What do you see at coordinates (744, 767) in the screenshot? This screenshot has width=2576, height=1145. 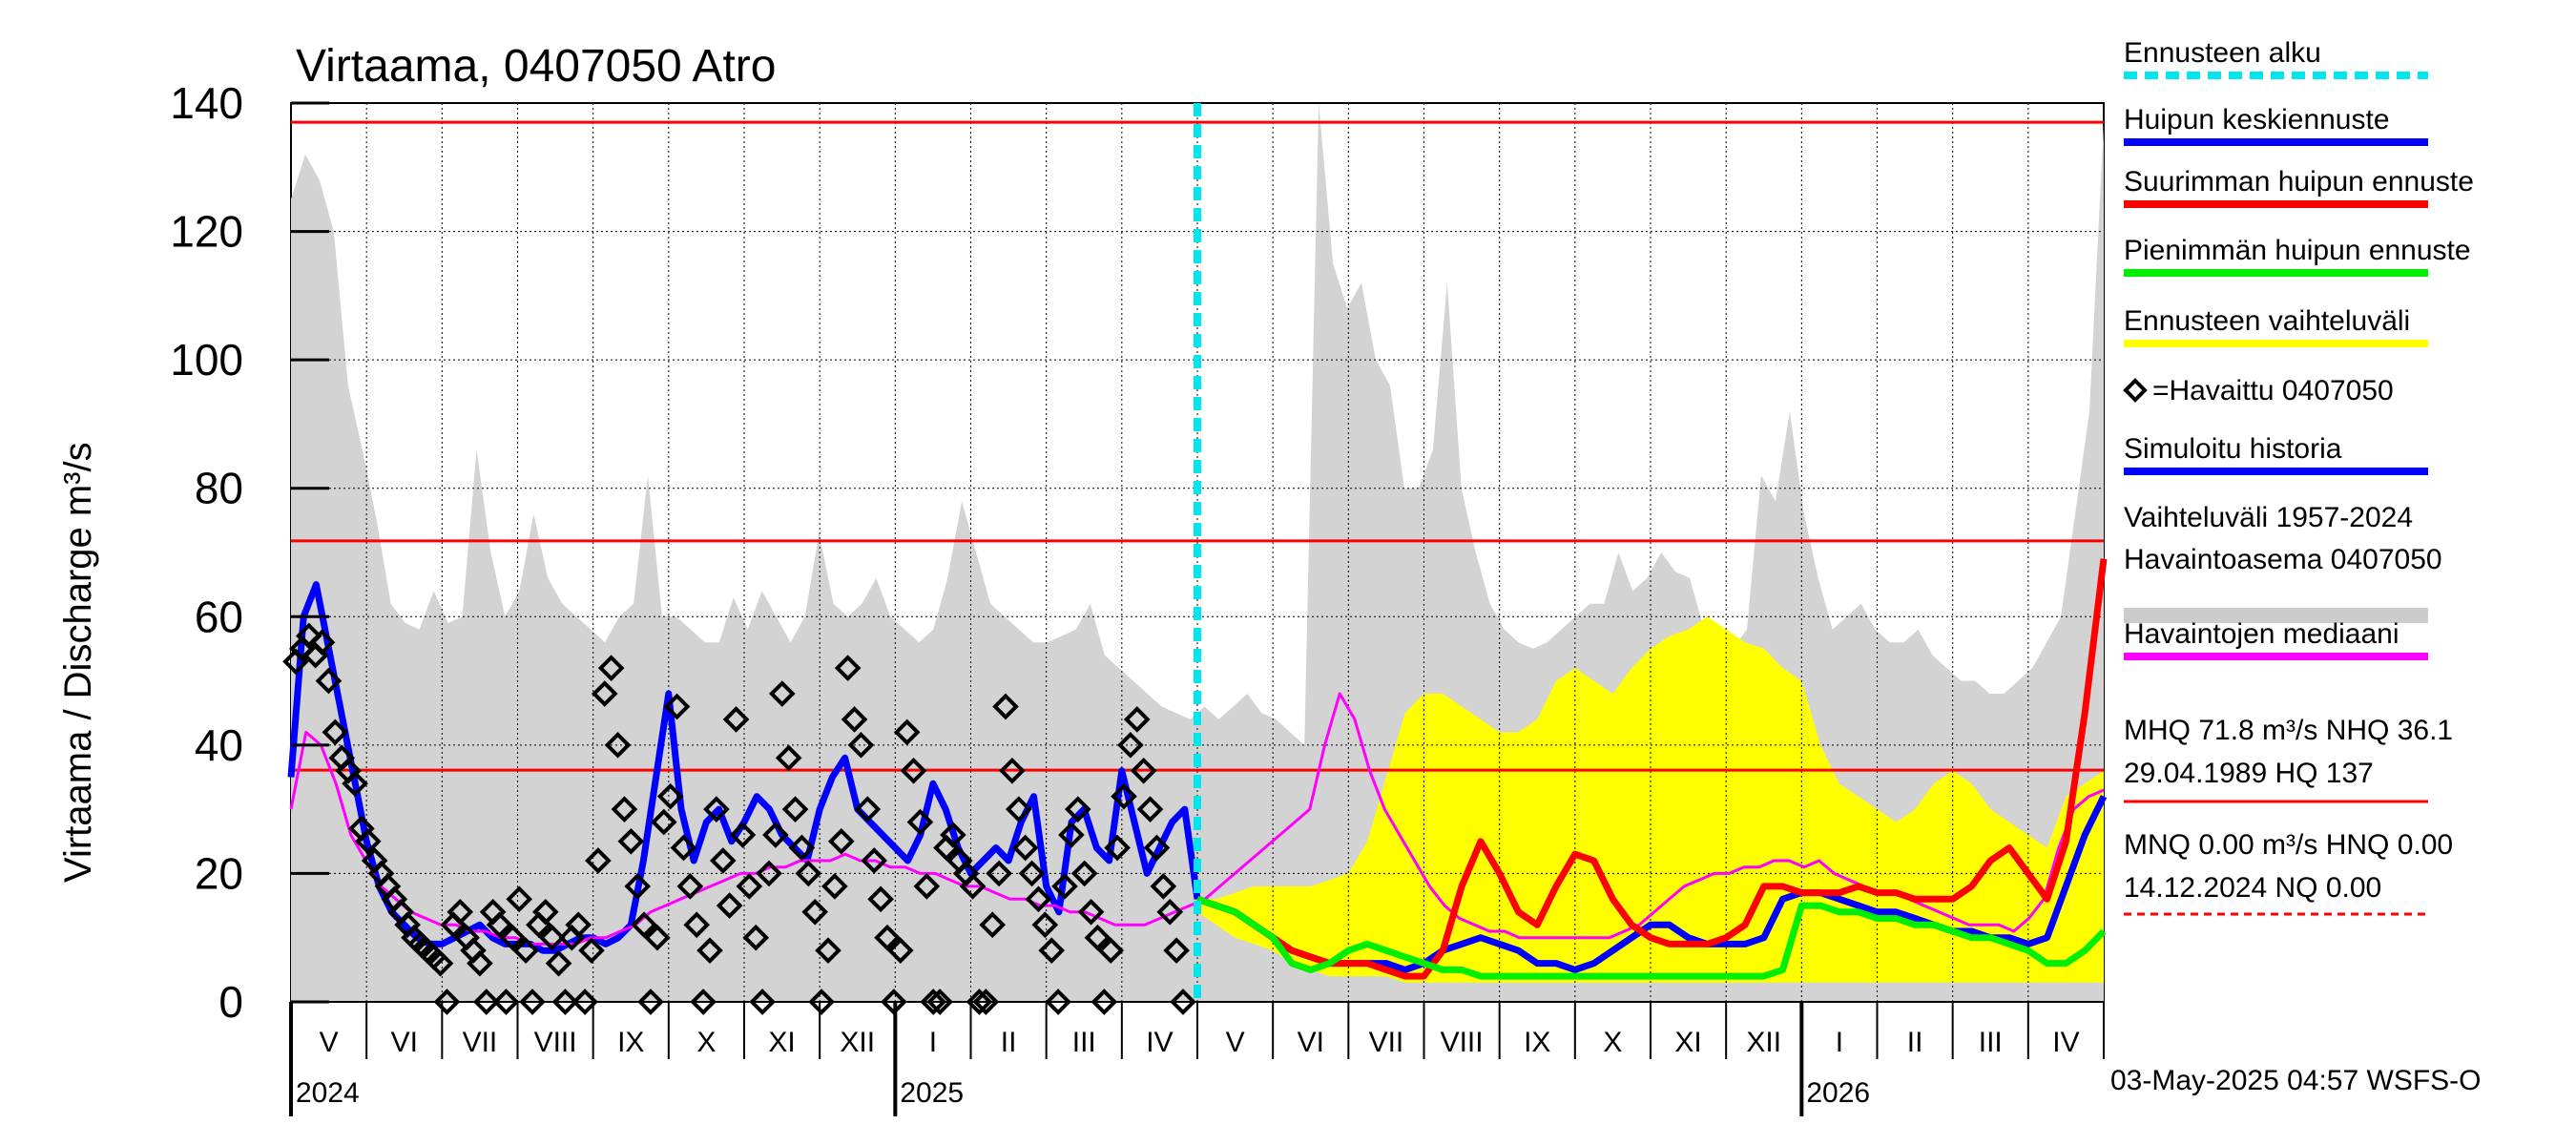 I see `series-simuloitu-historia` at bounding box center [744, 767].